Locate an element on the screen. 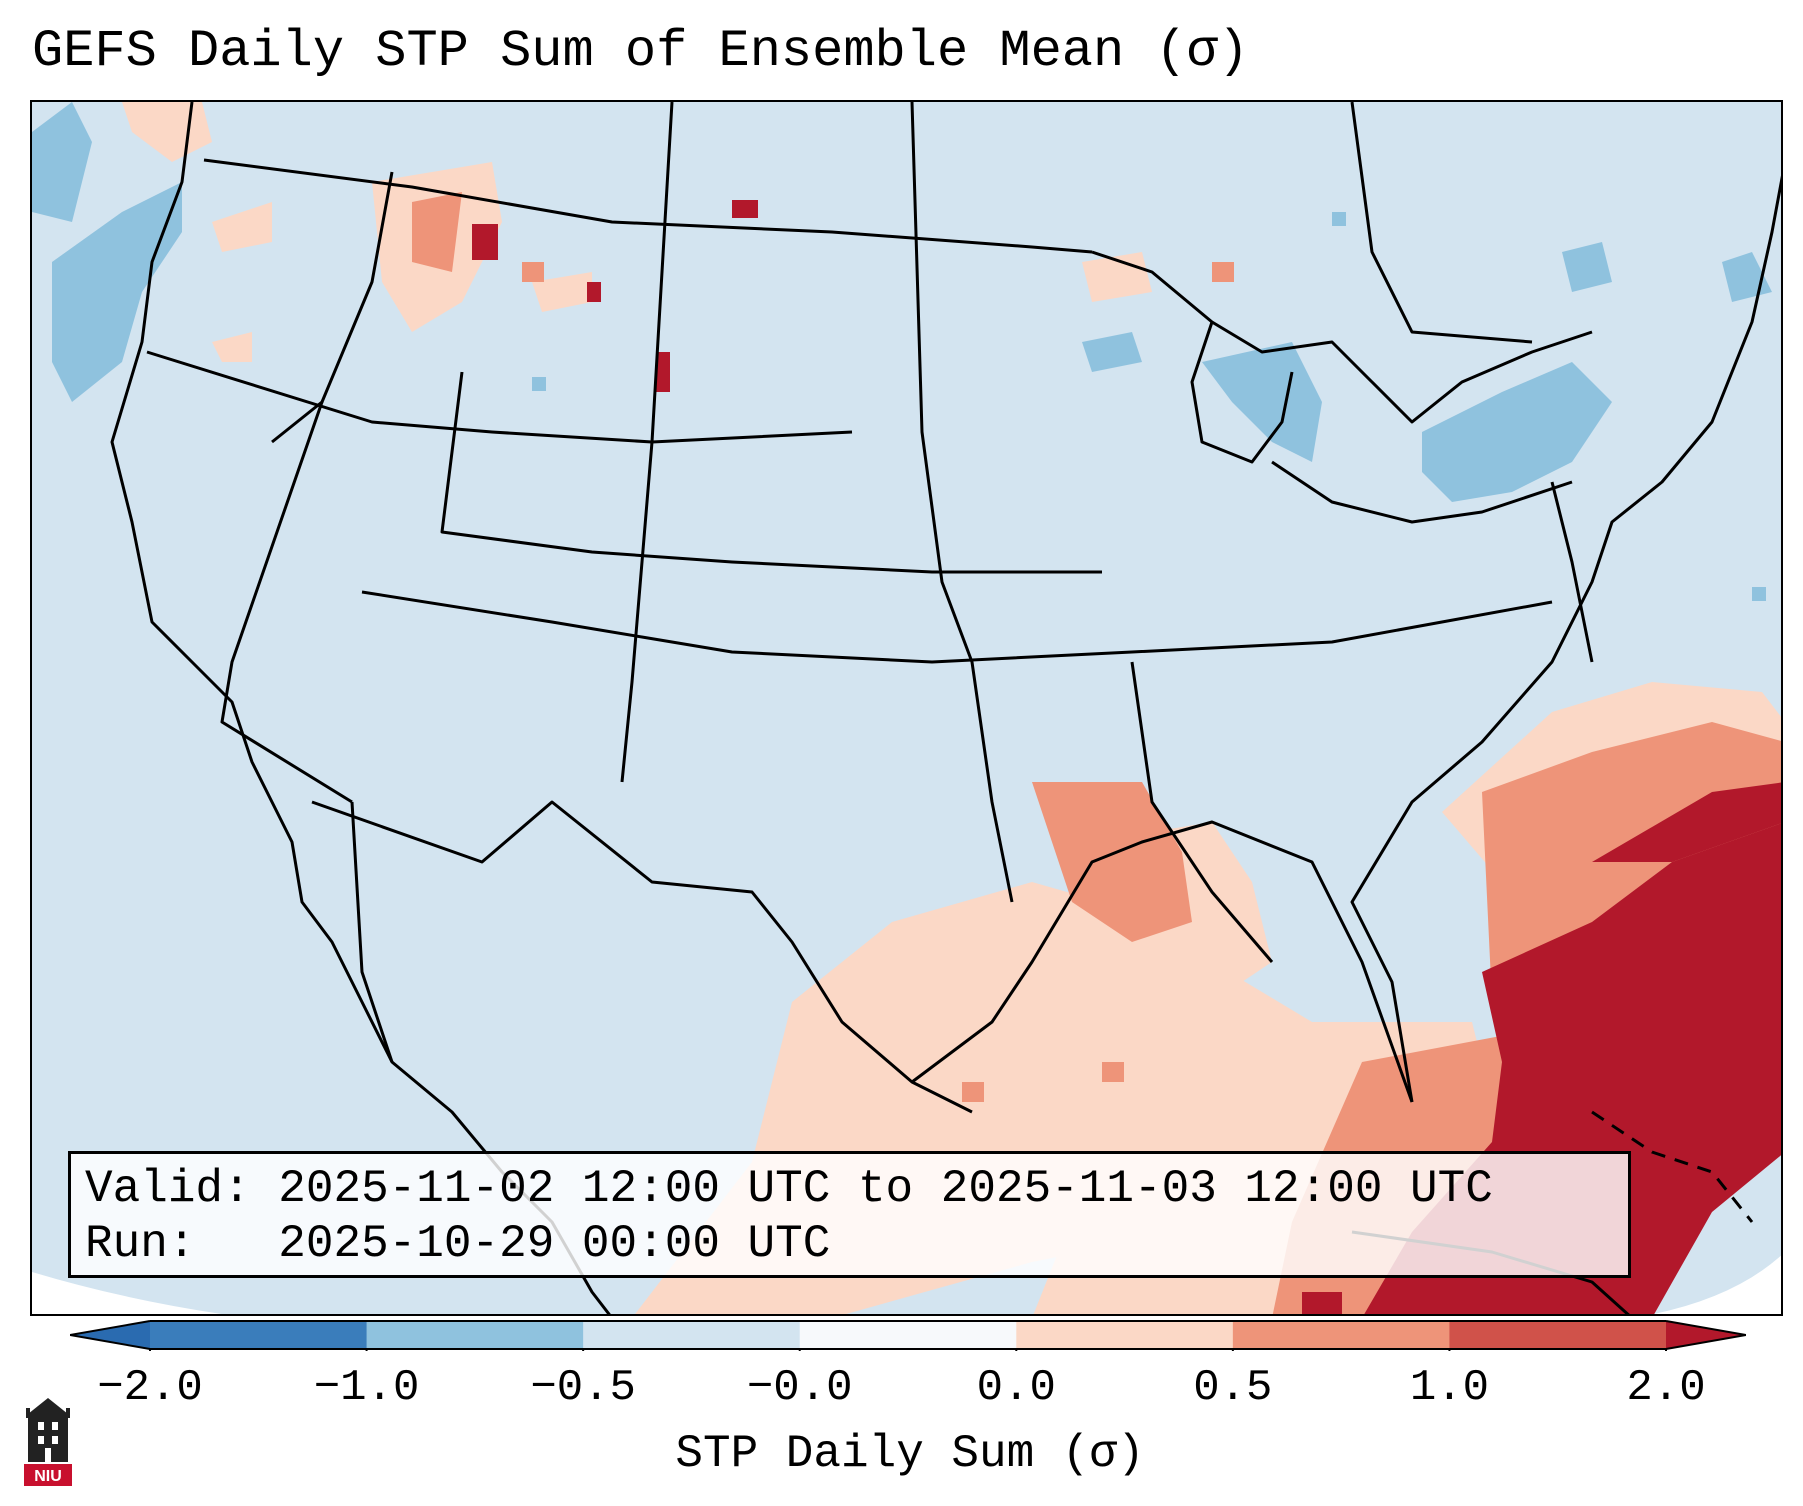 The width and height of the screenshot is (1803, 1506). anomaly-montana-max is located at coordinates (594, 292).